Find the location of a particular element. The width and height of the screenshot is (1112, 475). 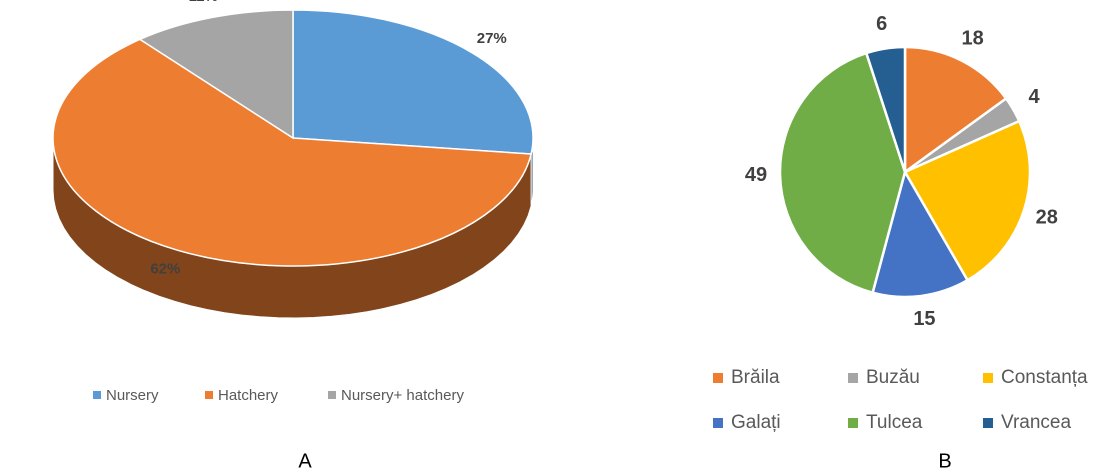

value-label: 18 is located at coordinates (973, 39).